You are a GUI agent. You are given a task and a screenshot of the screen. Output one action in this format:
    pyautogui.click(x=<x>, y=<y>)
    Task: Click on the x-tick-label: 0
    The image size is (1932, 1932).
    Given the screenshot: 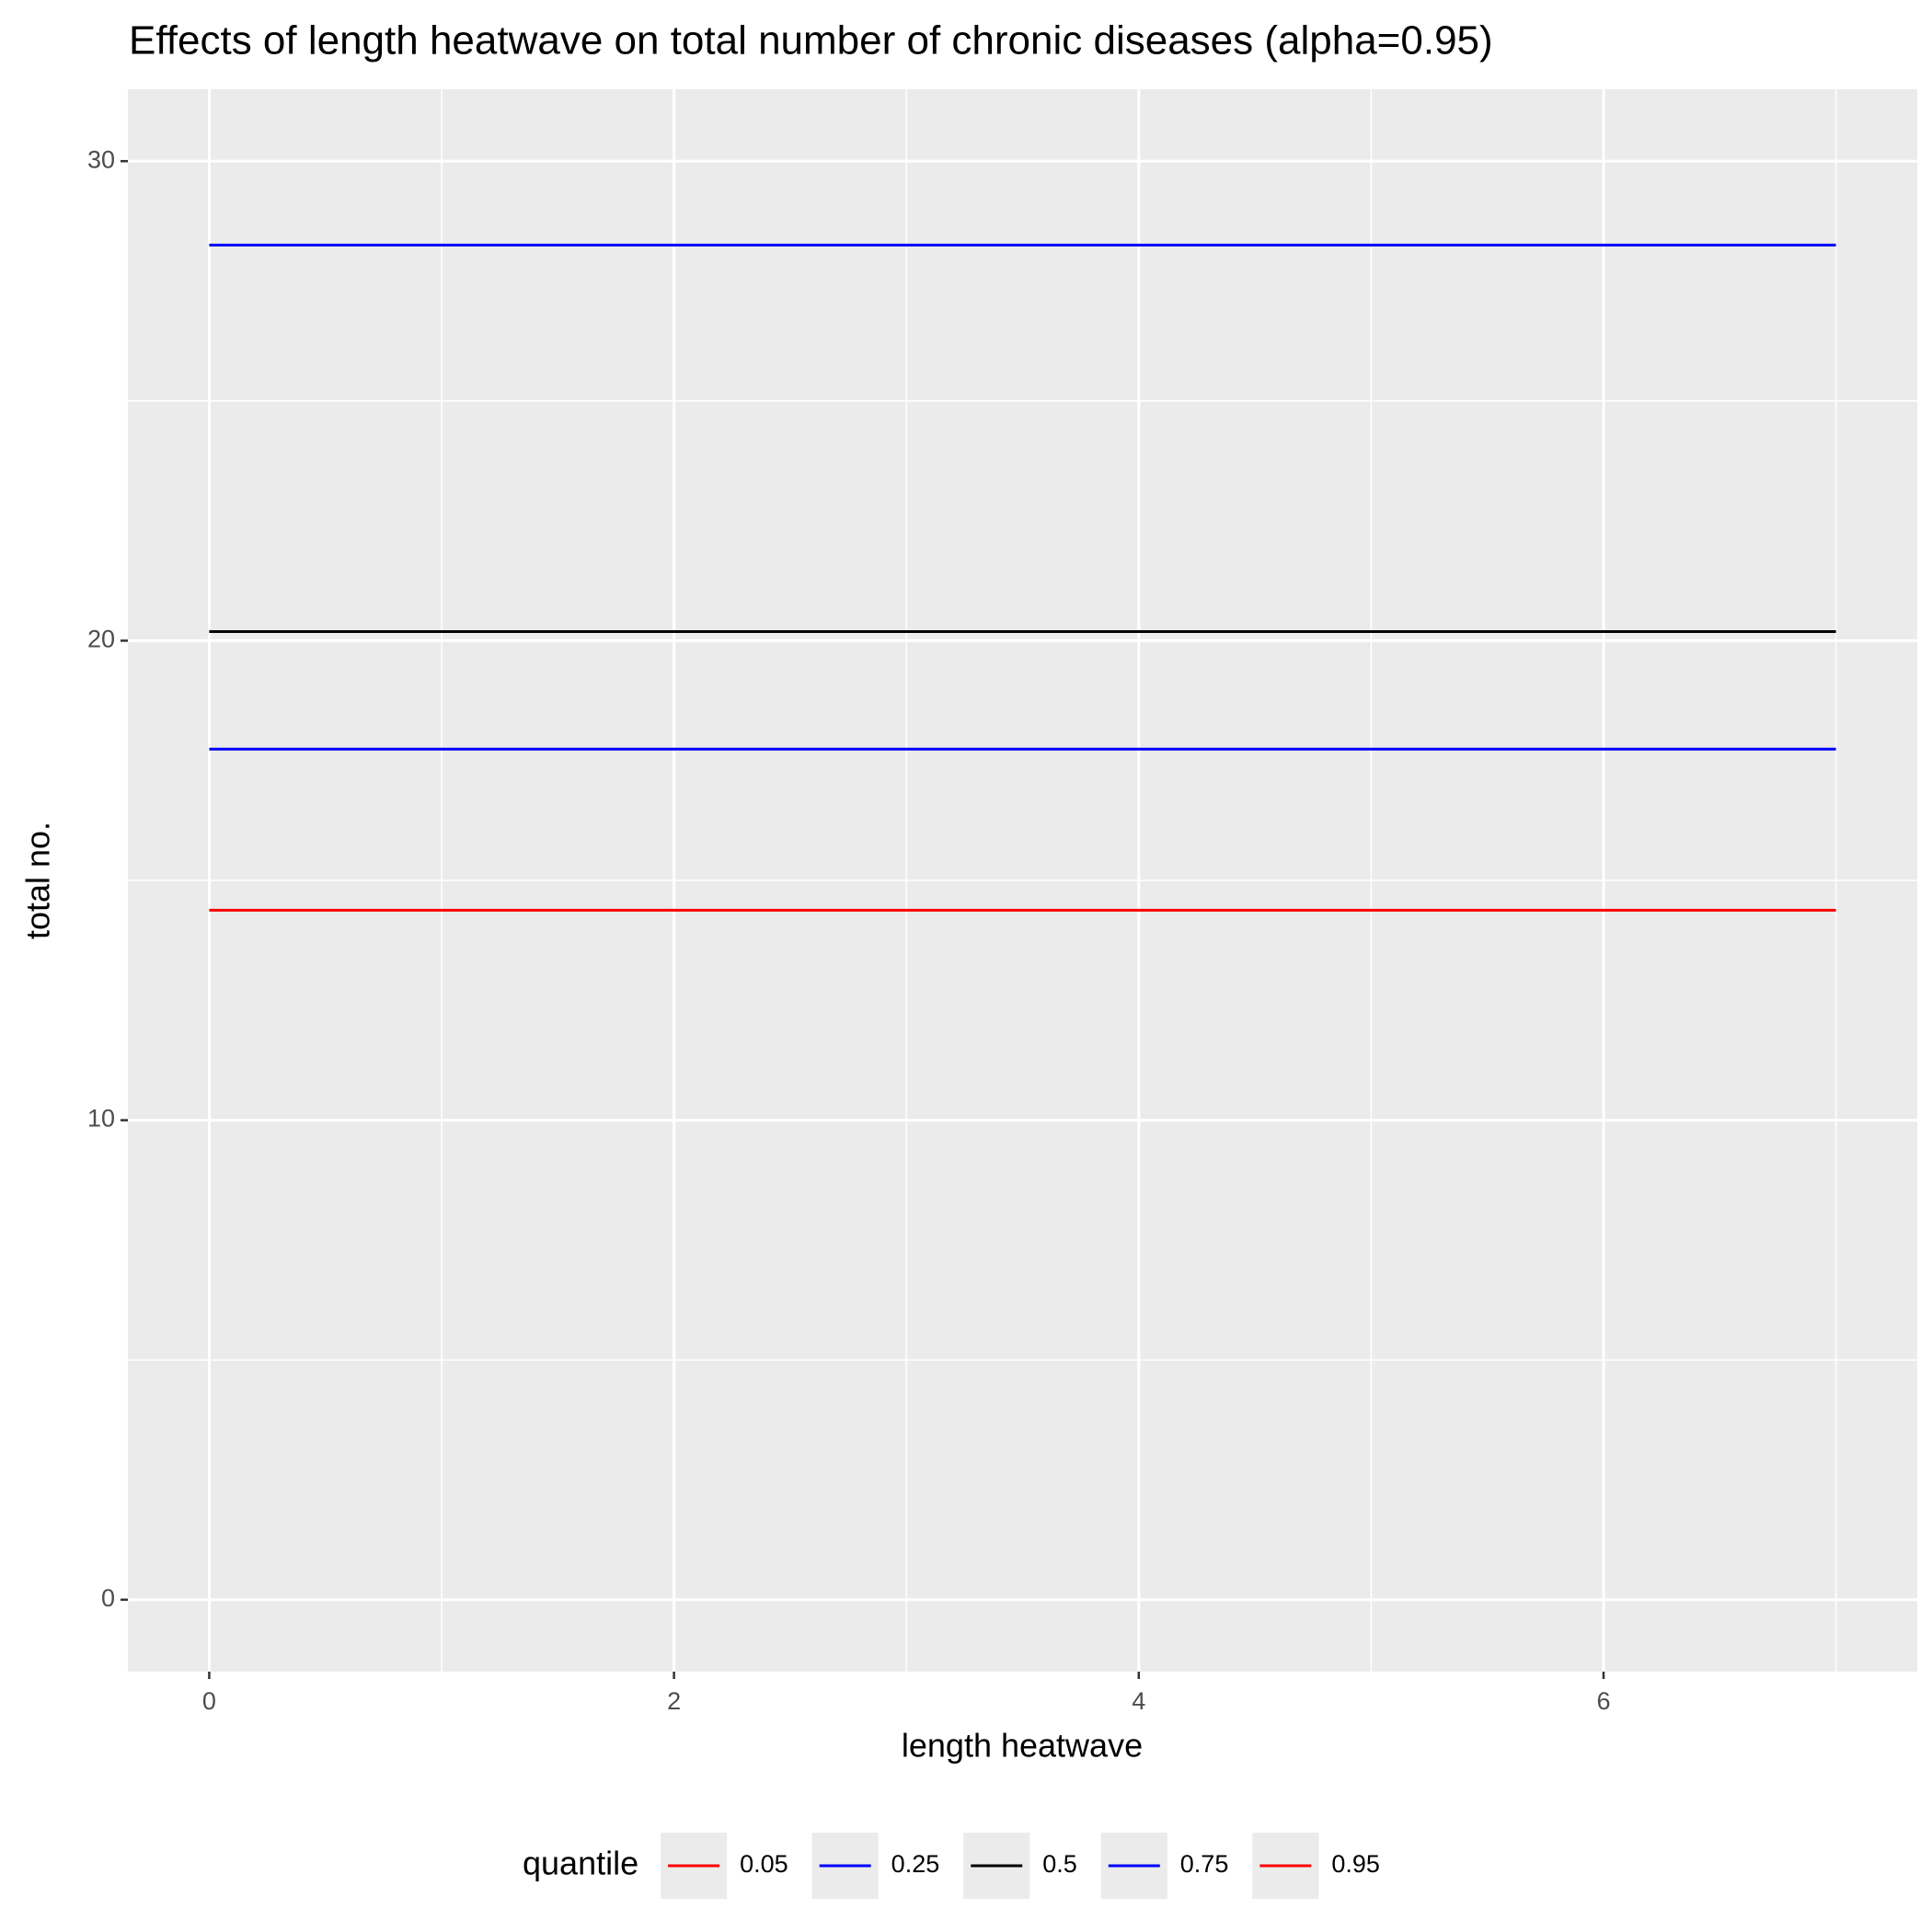 What is the action you would take?
    pyautogui.click(x=209, y=1701)
    